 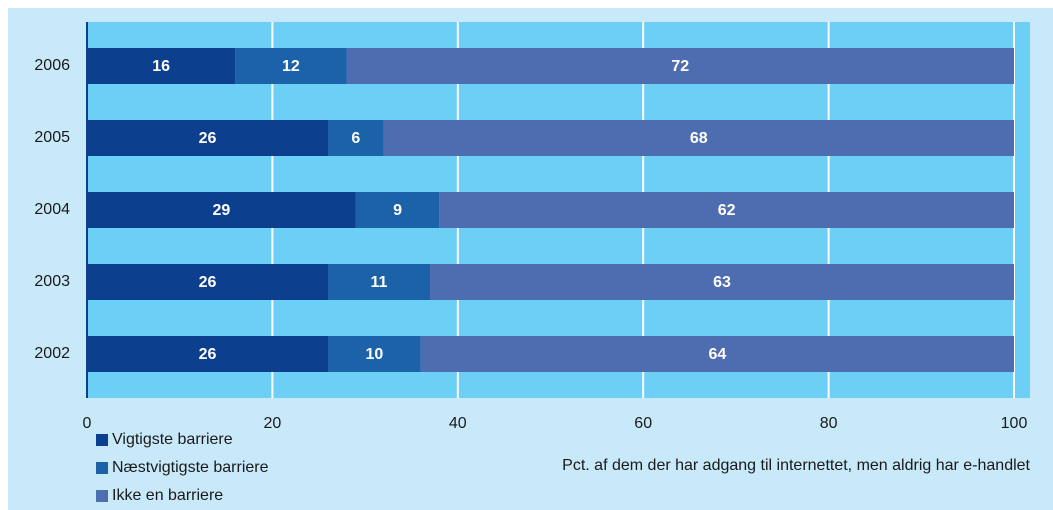 I want to click on x-tick-label: 0, so click(x=87, y=423).